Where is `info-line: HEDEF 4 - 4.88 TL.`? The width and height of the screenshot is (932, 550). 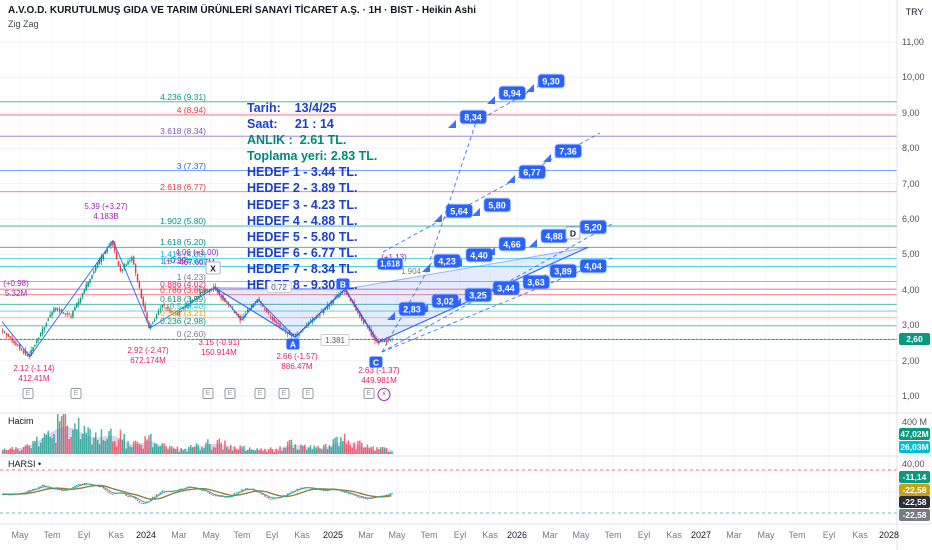
info-line: HEDEF 4 - 4.88 TL. is located at coordinates (302, 220).